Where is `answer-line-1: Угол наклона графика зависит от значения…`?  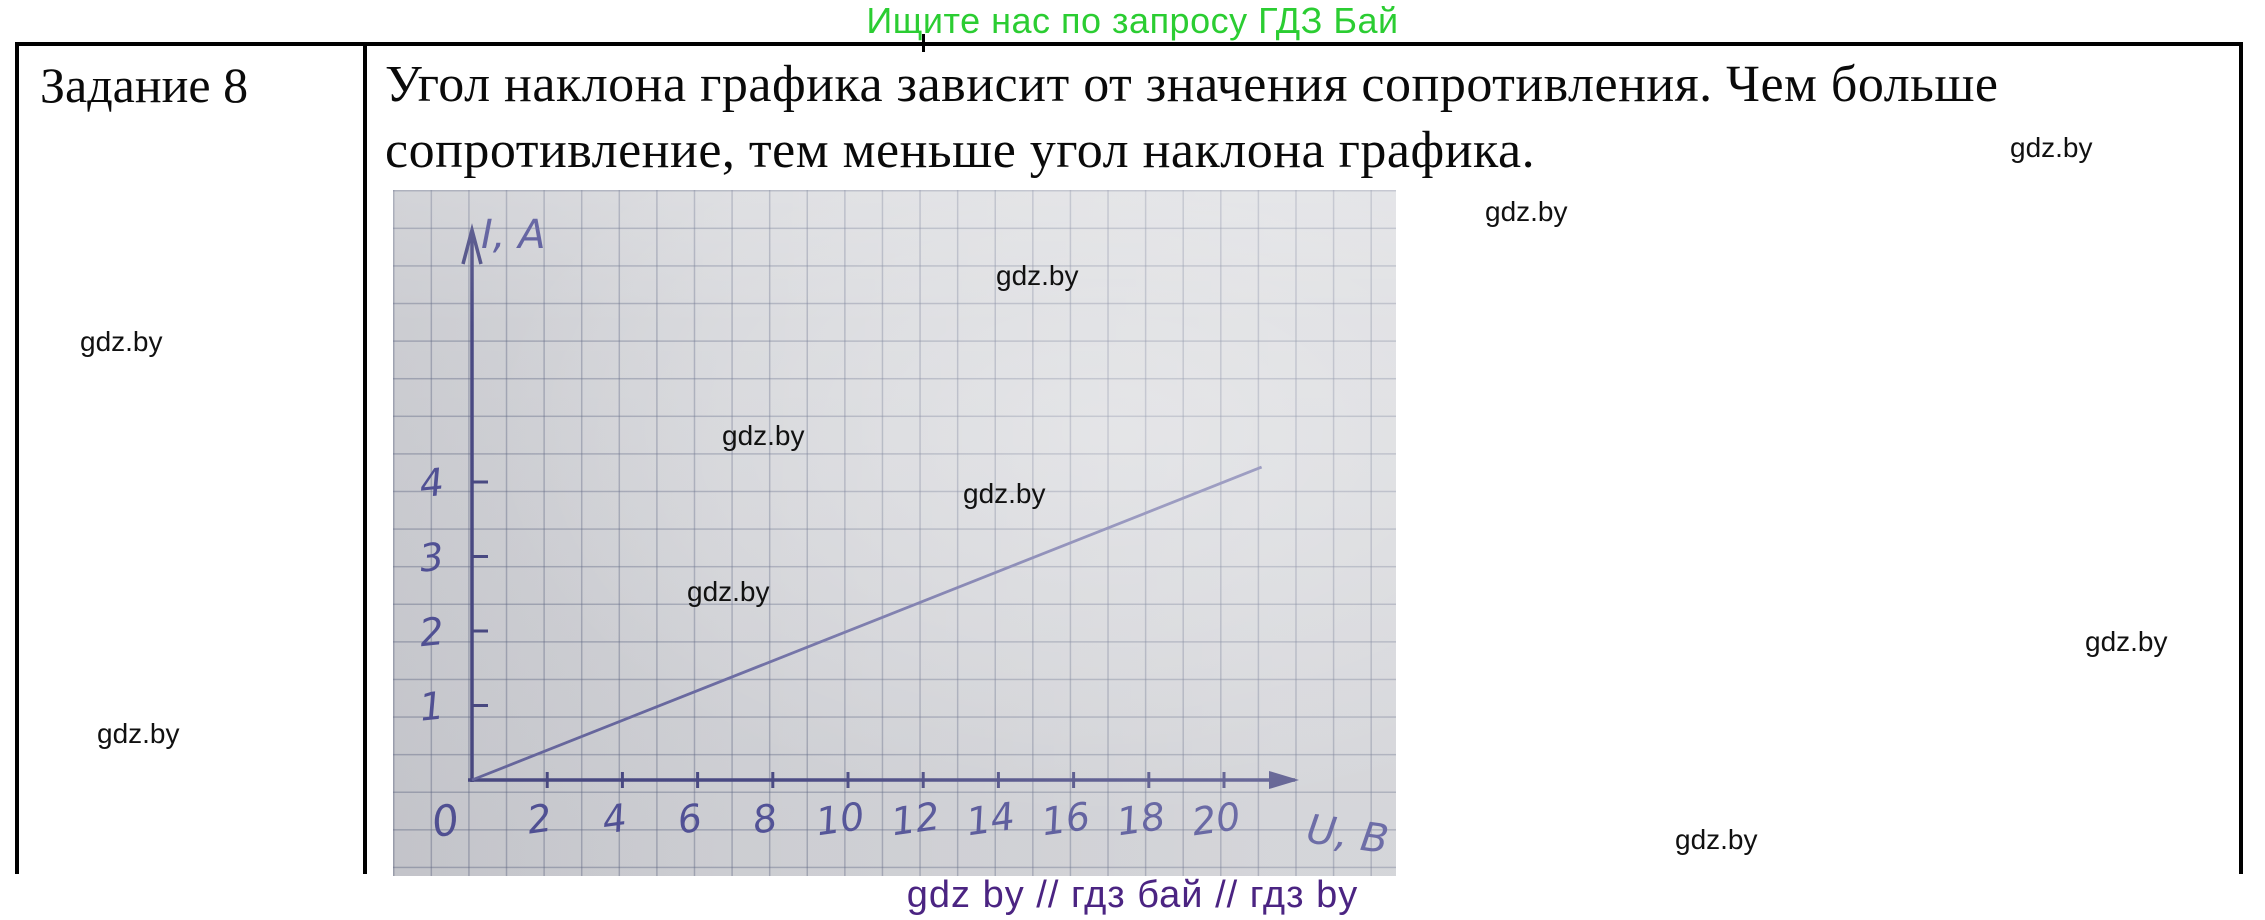 answer-line-1: Угол наклона графика зависит от значения… is located at coordinates (1192, 84).